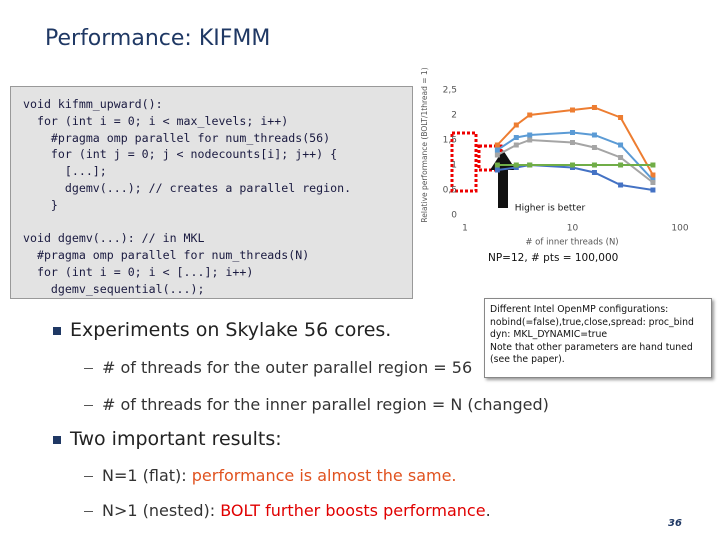 The image size is (720, 540). I want to click on x-tick-label: 10, so click(573, 229).